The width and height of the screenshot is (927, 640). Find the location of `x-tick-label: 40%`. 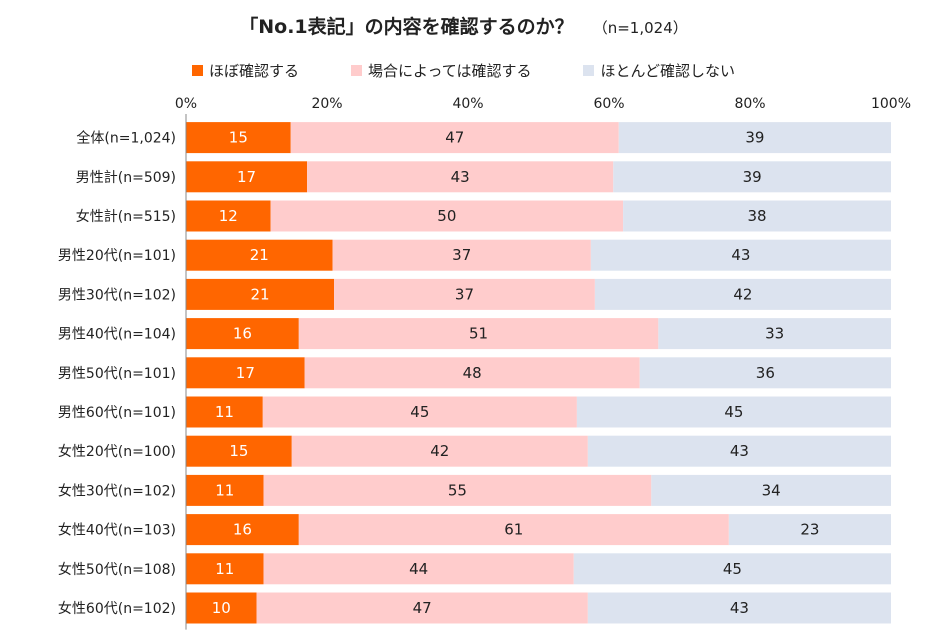

x-tick-label: 40% is located at coordinates (467, 104).